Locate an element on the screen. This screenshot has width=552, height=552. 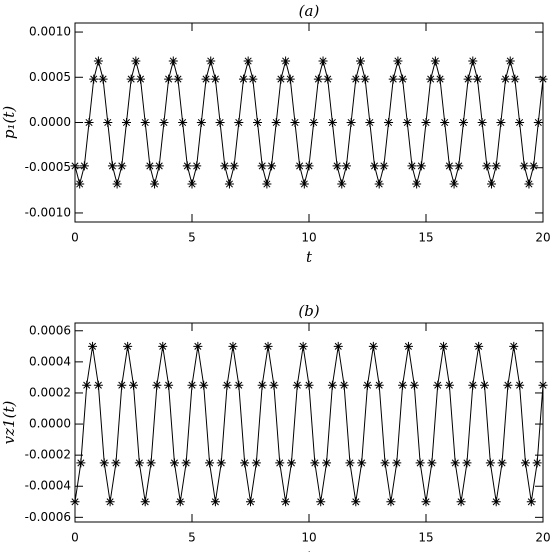
y-tick-label: -0.0006 is located at coordinates (48, 517).